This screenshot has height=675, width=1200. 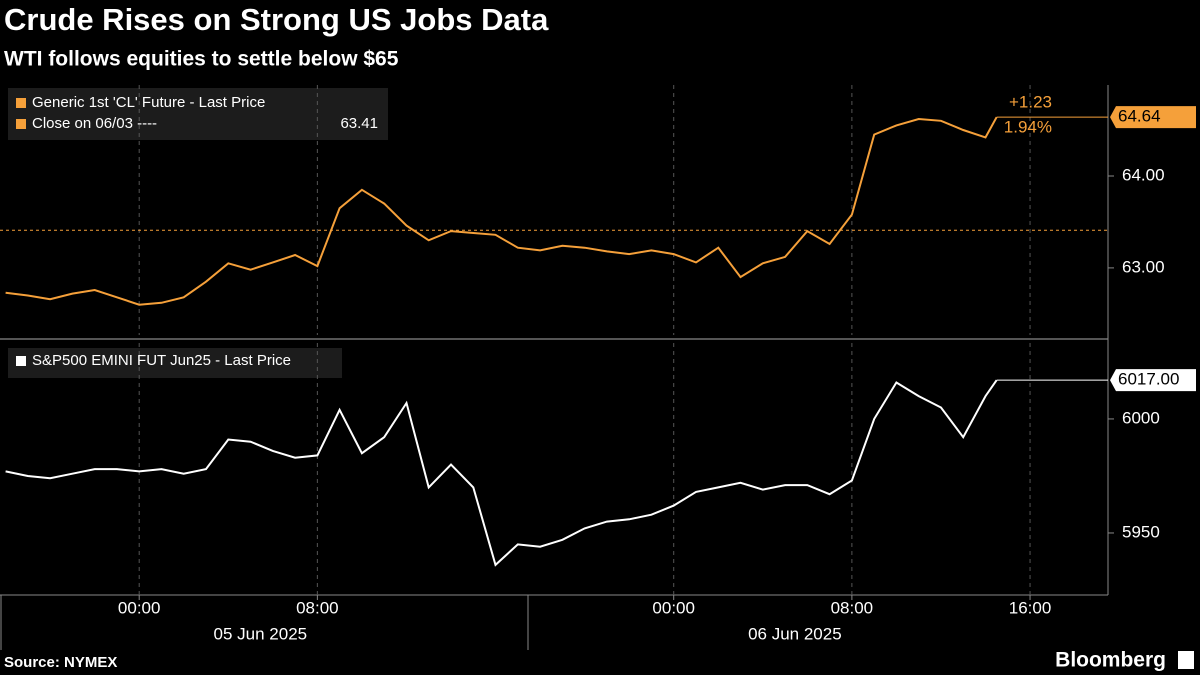 I want to click on legend-value: 63.41, so click(x=359, y=123).